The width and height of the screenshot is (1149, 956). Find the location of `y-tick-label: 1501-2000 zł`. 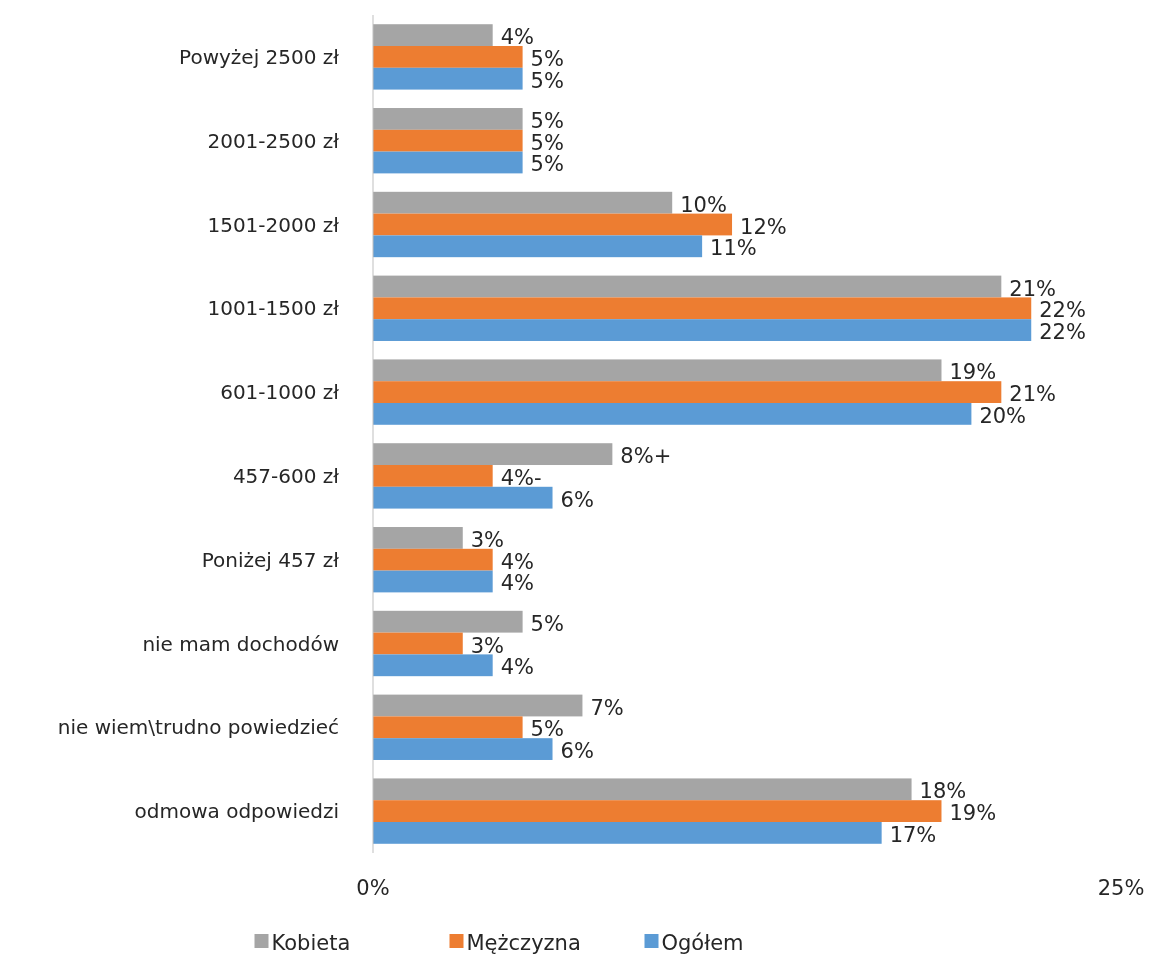

y-tick-label: 1501-2000 zł is located at coordinates (273, 224).